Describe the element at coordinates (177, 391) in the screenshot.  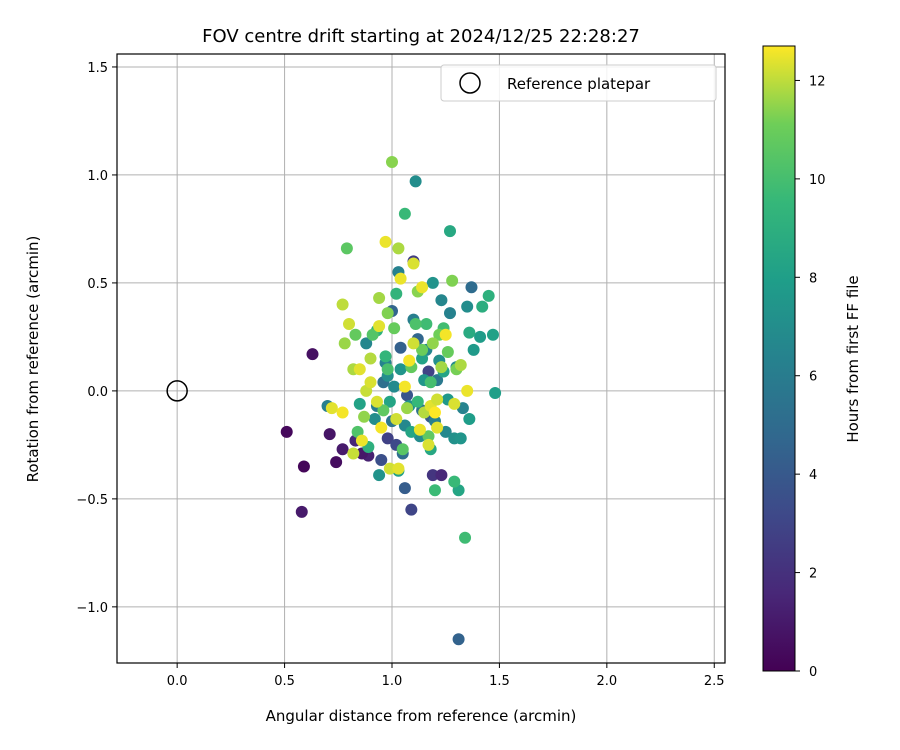
I see `reference-marker` at that location.